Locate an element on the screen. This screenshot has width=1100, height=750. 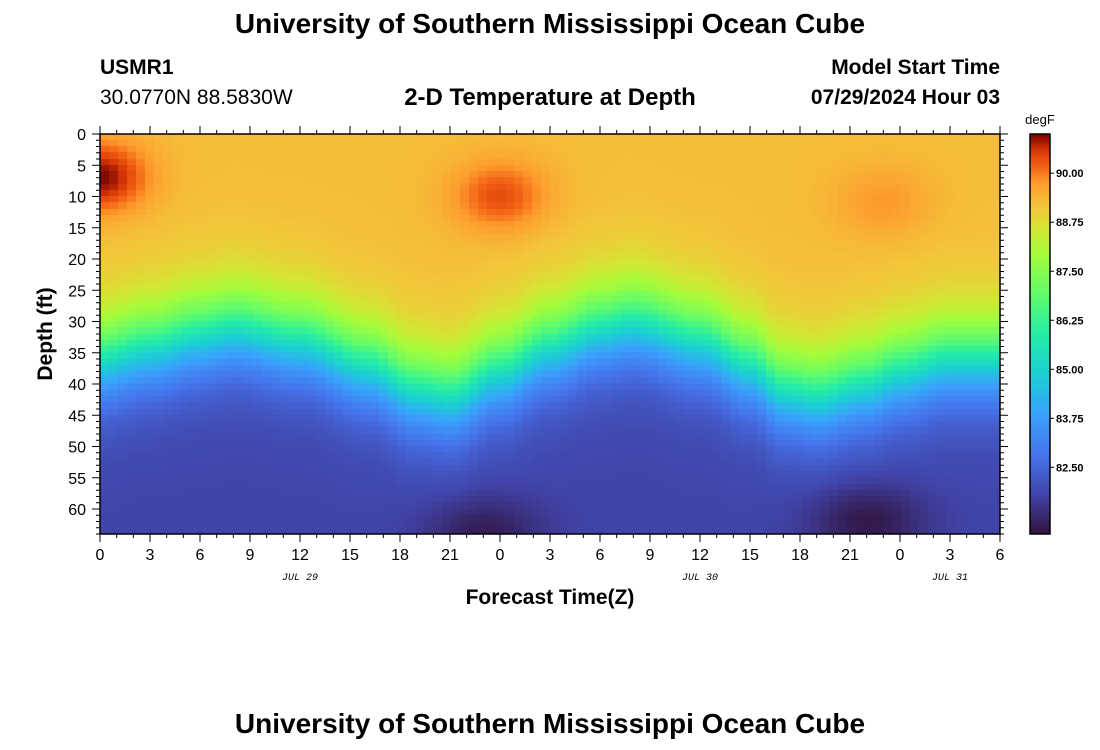
y-tick-label: 50 is located at coordinates (77, 448).